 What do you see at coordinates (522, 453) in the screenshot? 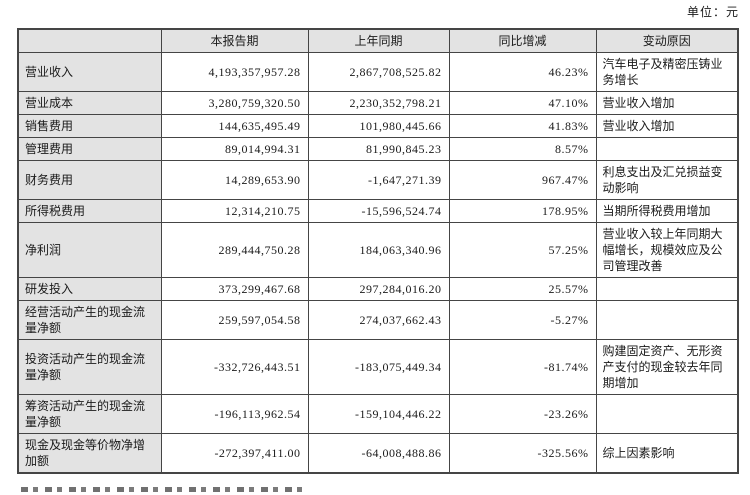
I see `yoy-change-value: -325.56%` at bounding box center [522, 453].